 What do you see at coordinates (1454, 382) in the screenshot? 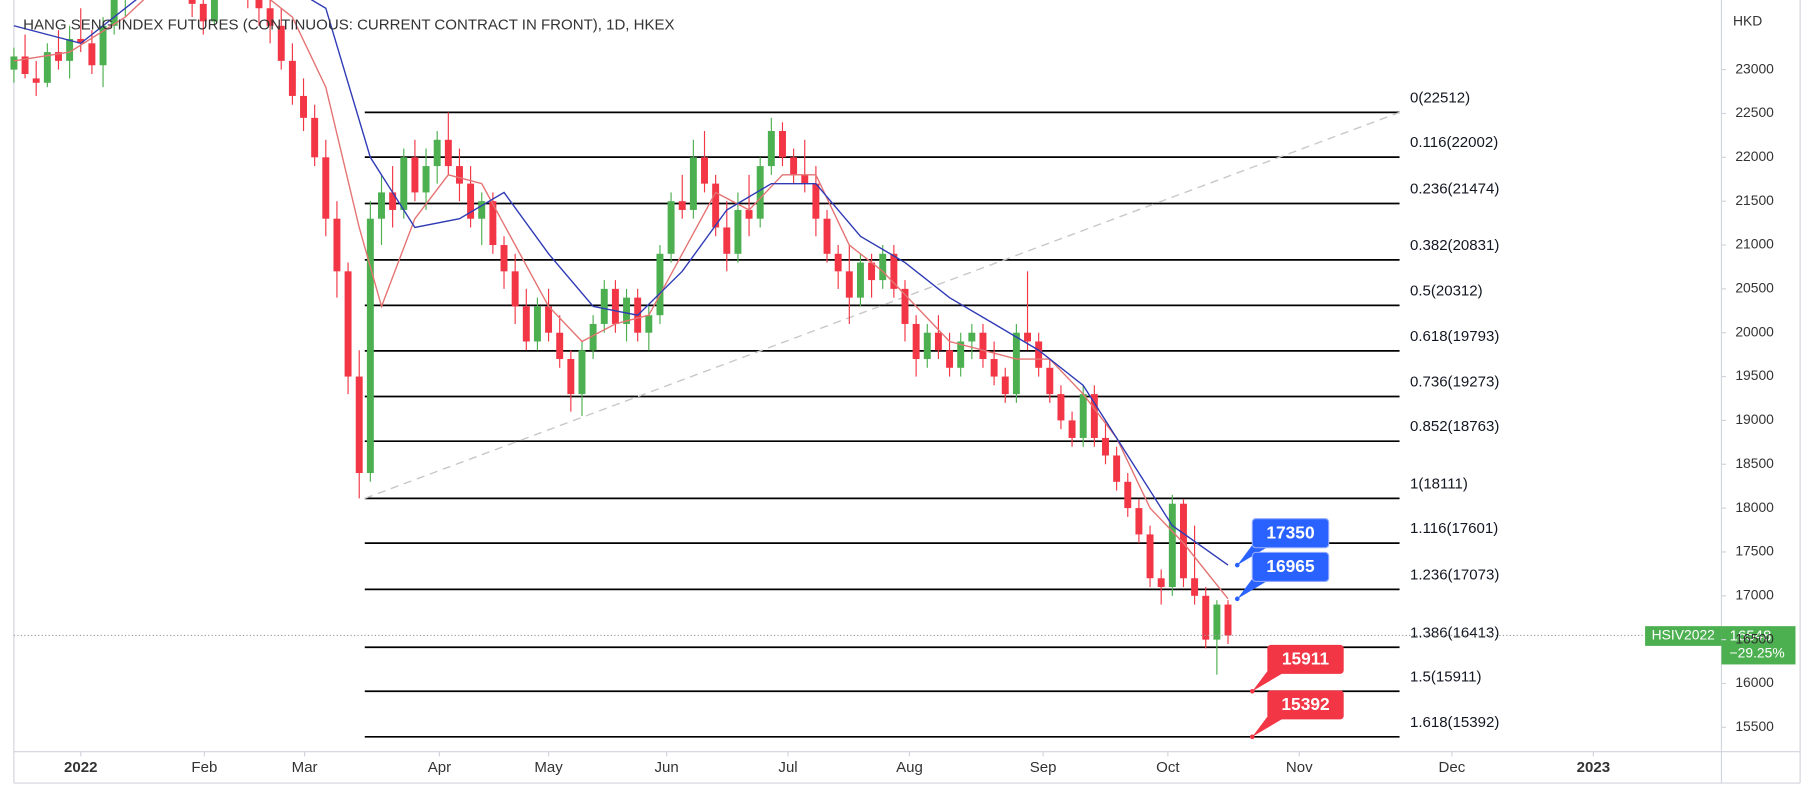
I see `fib-level-label: 0.736(19273)` at bounding box center [1454, 382].